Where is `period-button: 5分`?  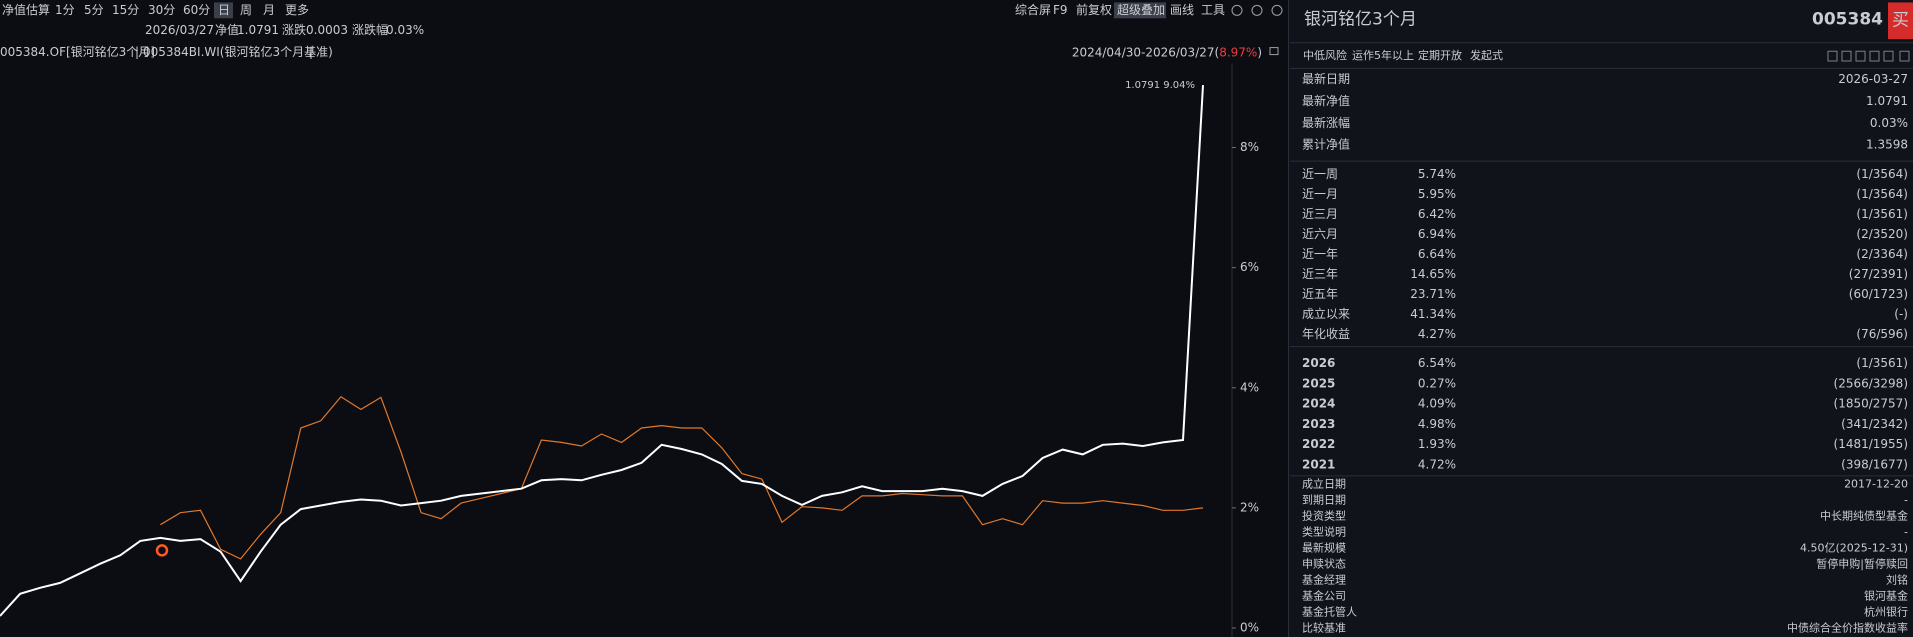 period-button: 5分 is located at coordinates (94, 10).